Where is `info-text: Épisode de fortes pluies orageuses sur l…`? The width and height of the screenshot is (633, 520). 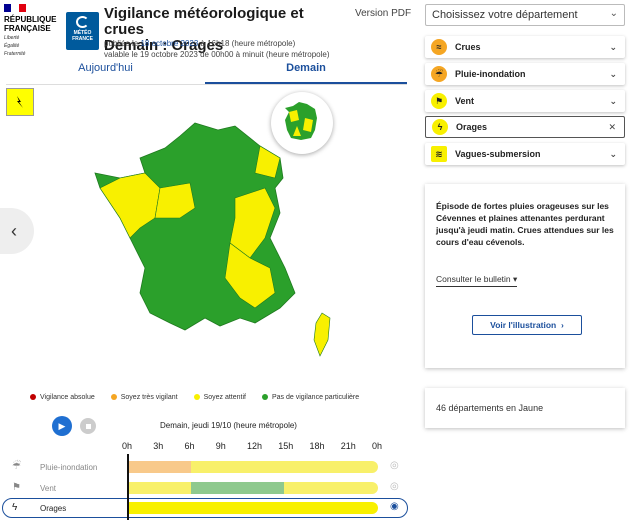
info-text: Épisode de fortes pluies orageuses sur l… is located at coordinates (525, 224).